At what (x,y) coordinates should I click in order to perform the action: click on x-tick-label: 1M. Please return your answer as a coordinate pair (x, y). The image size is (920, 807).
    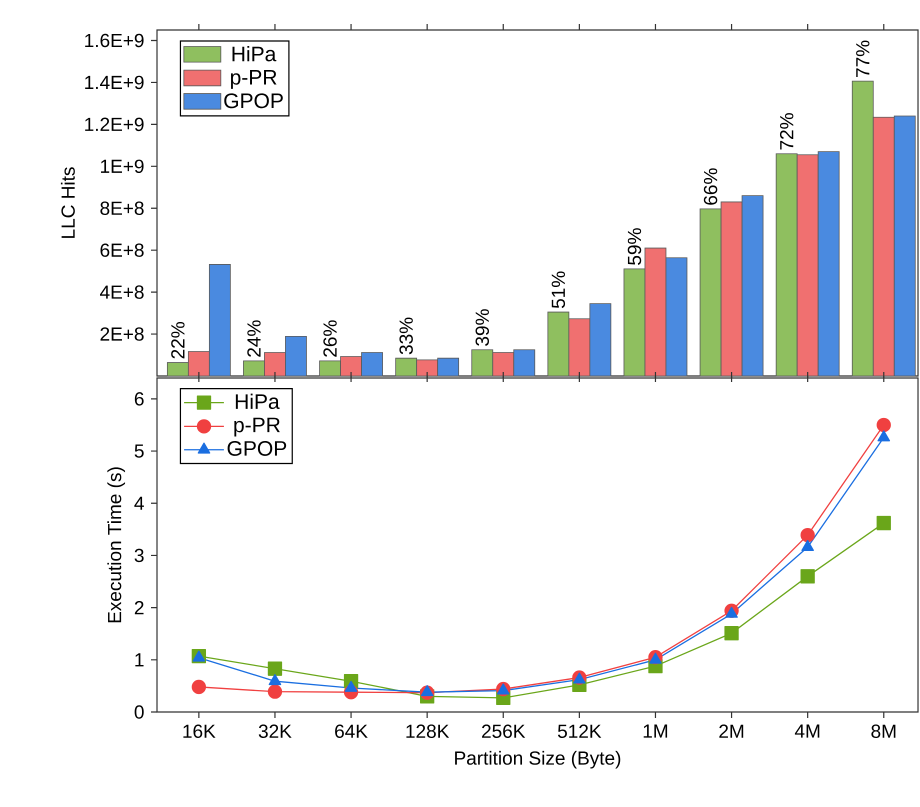
    Looking at the image, I should click on (656, 731).